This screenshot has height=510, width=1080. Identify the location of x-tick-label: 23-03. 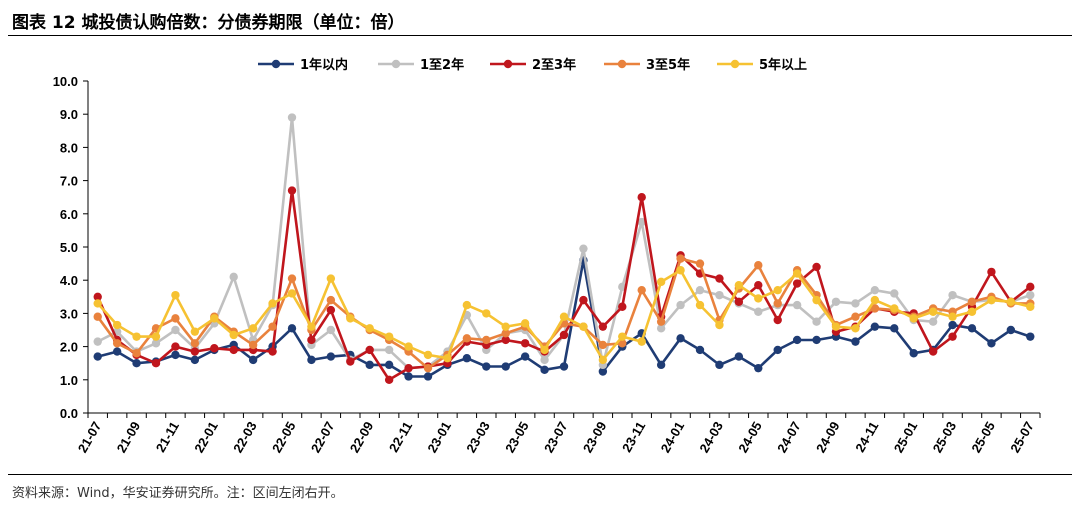
(478, 437).